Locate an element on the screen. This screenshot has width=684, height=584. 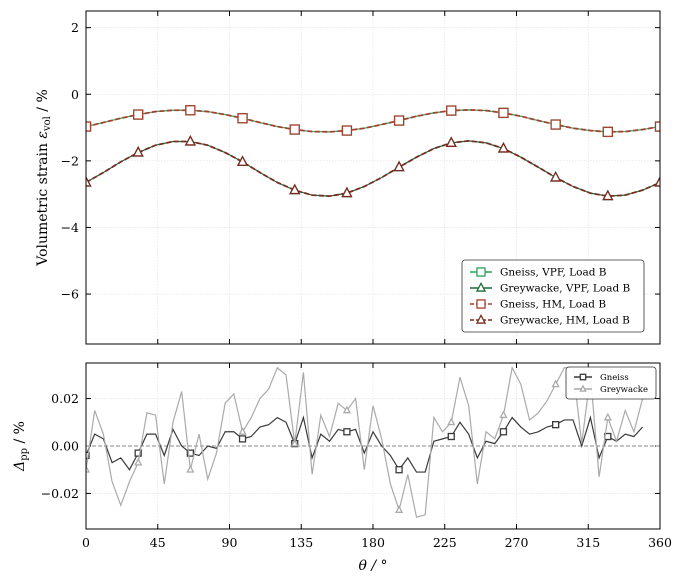
plot-area is located at coordinates (373, 153).